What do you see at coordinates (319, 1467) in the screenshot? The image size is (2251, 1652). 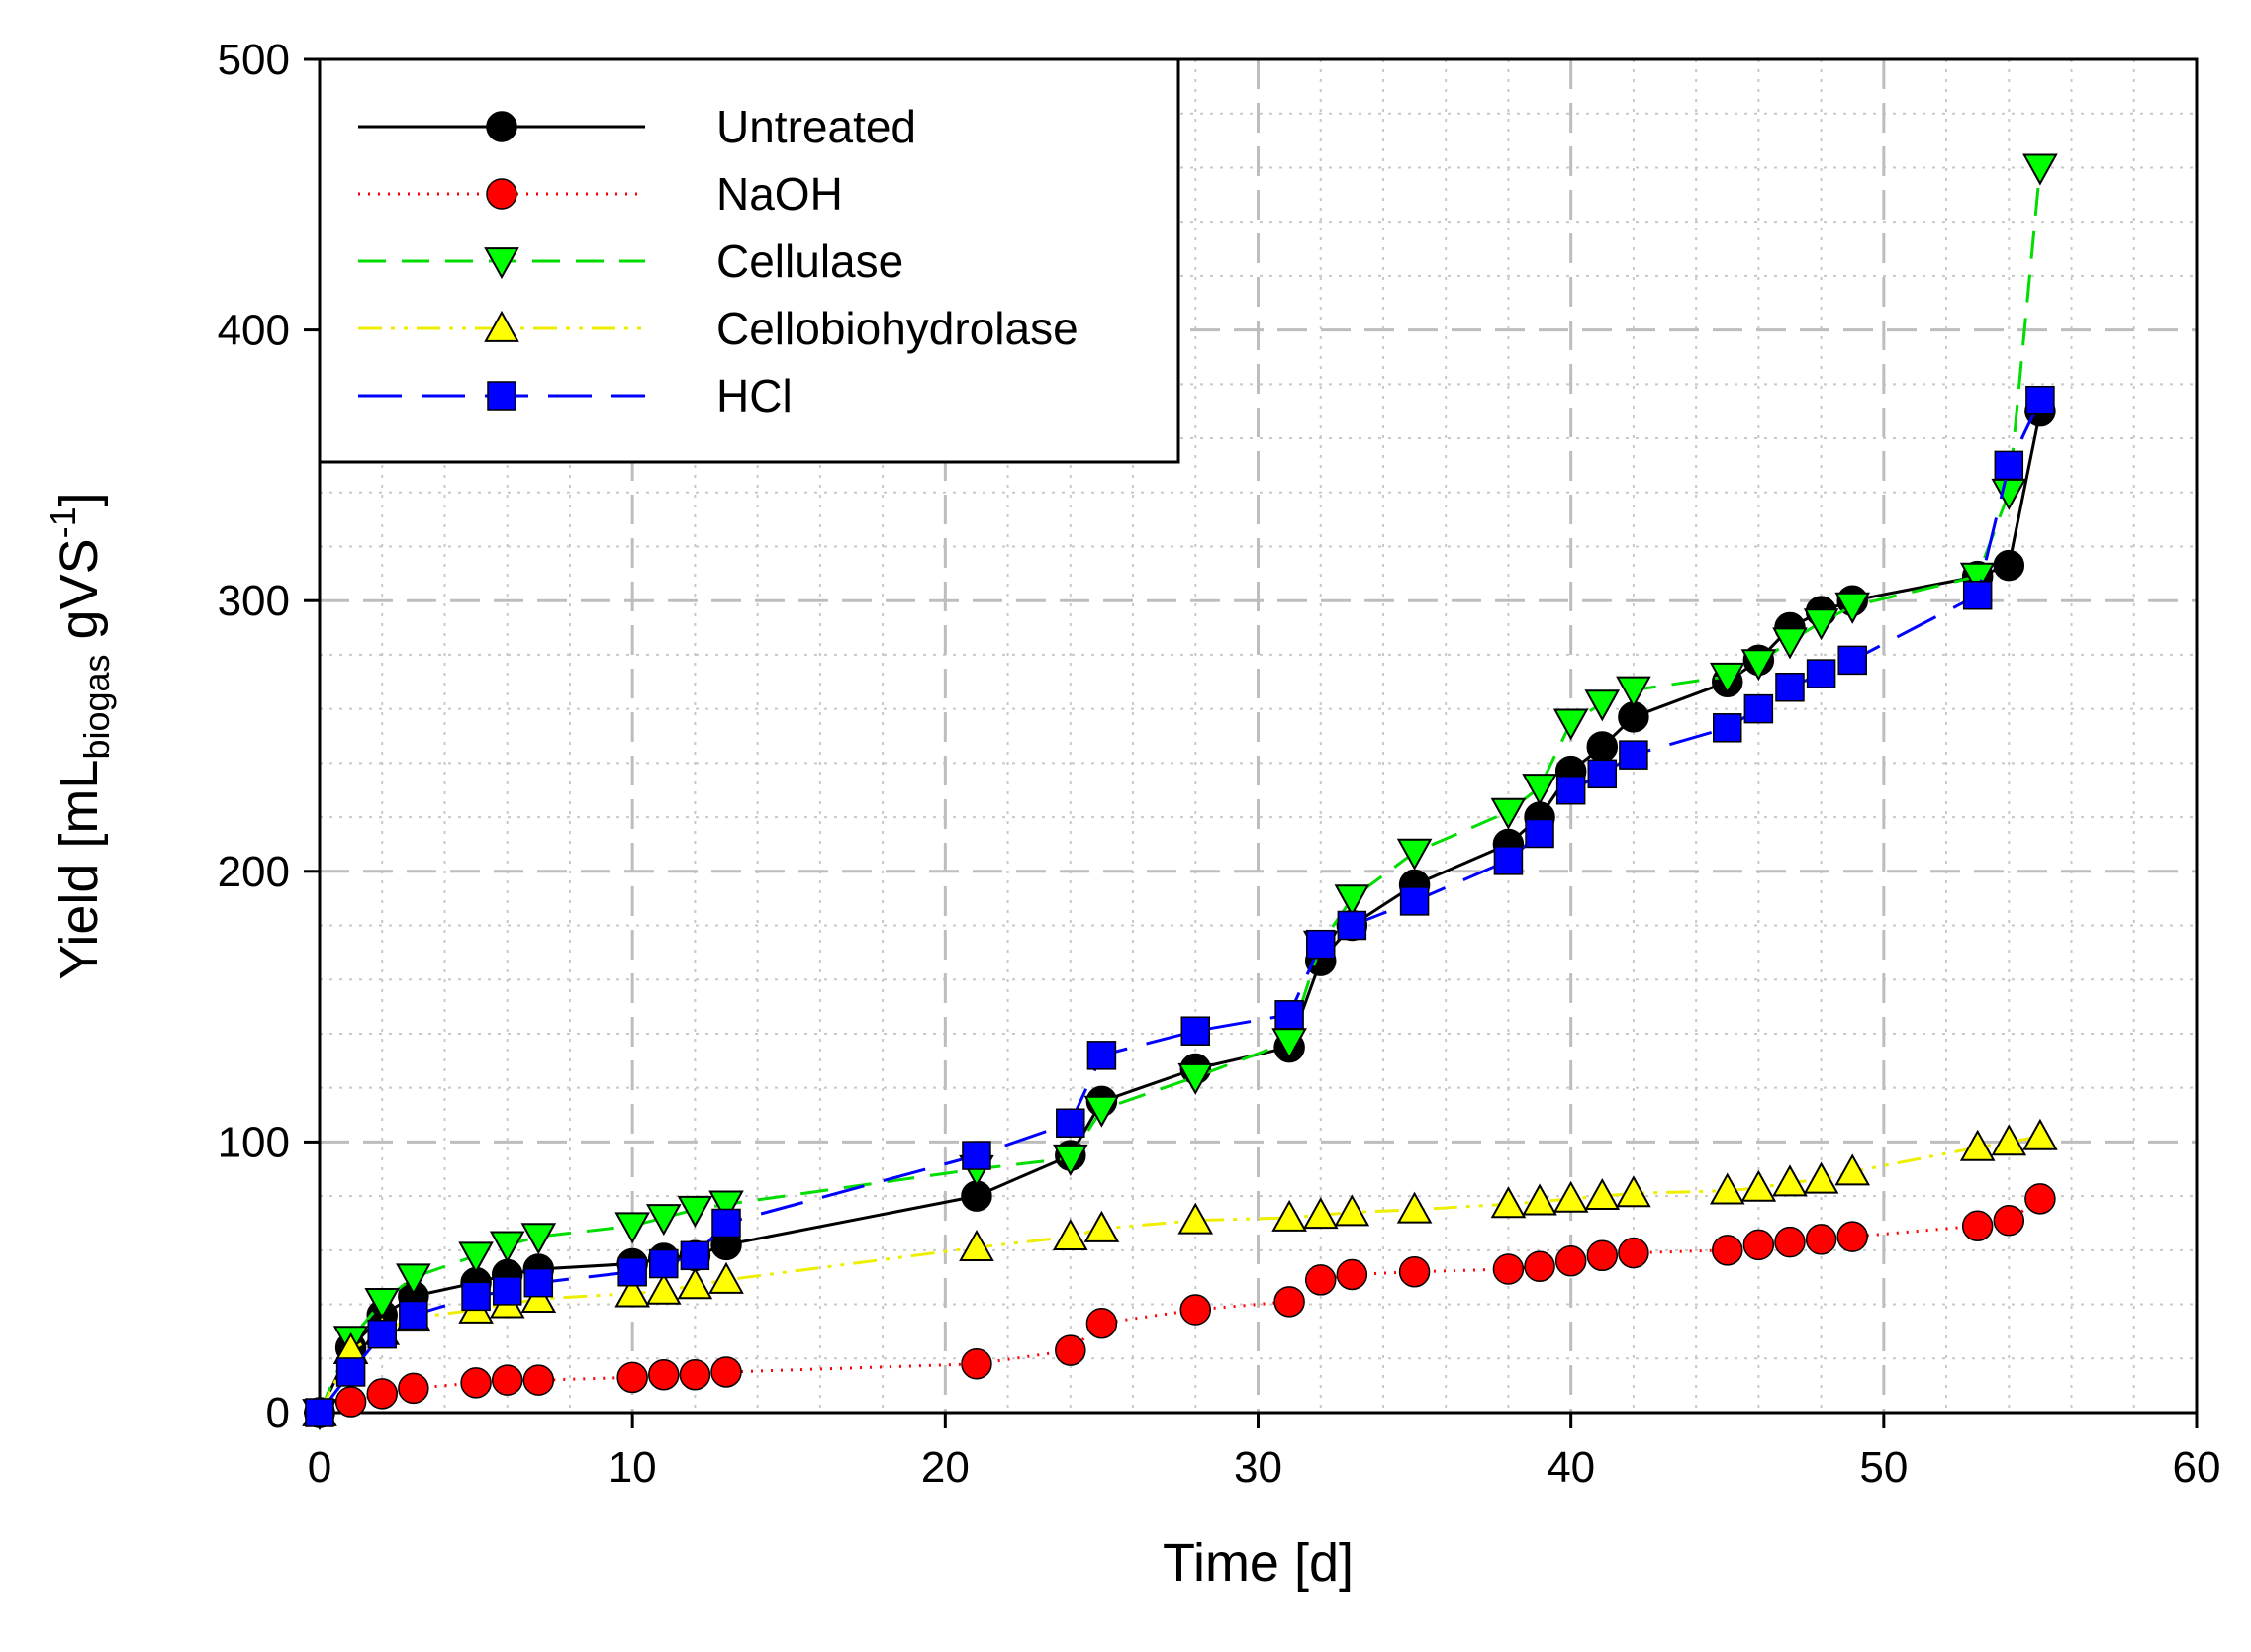 I see `x-tick-label: 0` at bounding box center [319, 1467].